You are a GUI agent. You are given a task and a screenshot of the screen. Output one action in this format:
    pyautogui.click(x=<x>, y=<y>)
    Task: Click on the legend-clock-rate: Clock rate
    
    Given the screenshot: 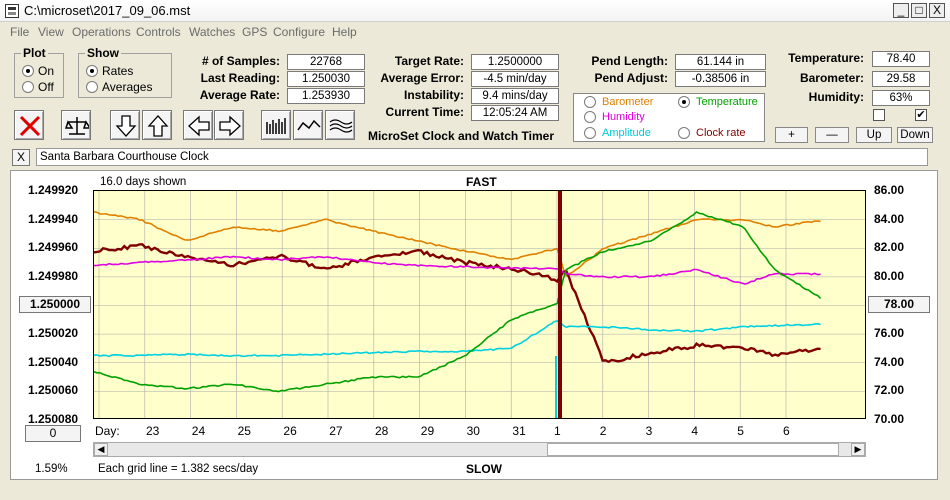 What is the action you would take?
    pyautogui.click(x=712, y=133)
    